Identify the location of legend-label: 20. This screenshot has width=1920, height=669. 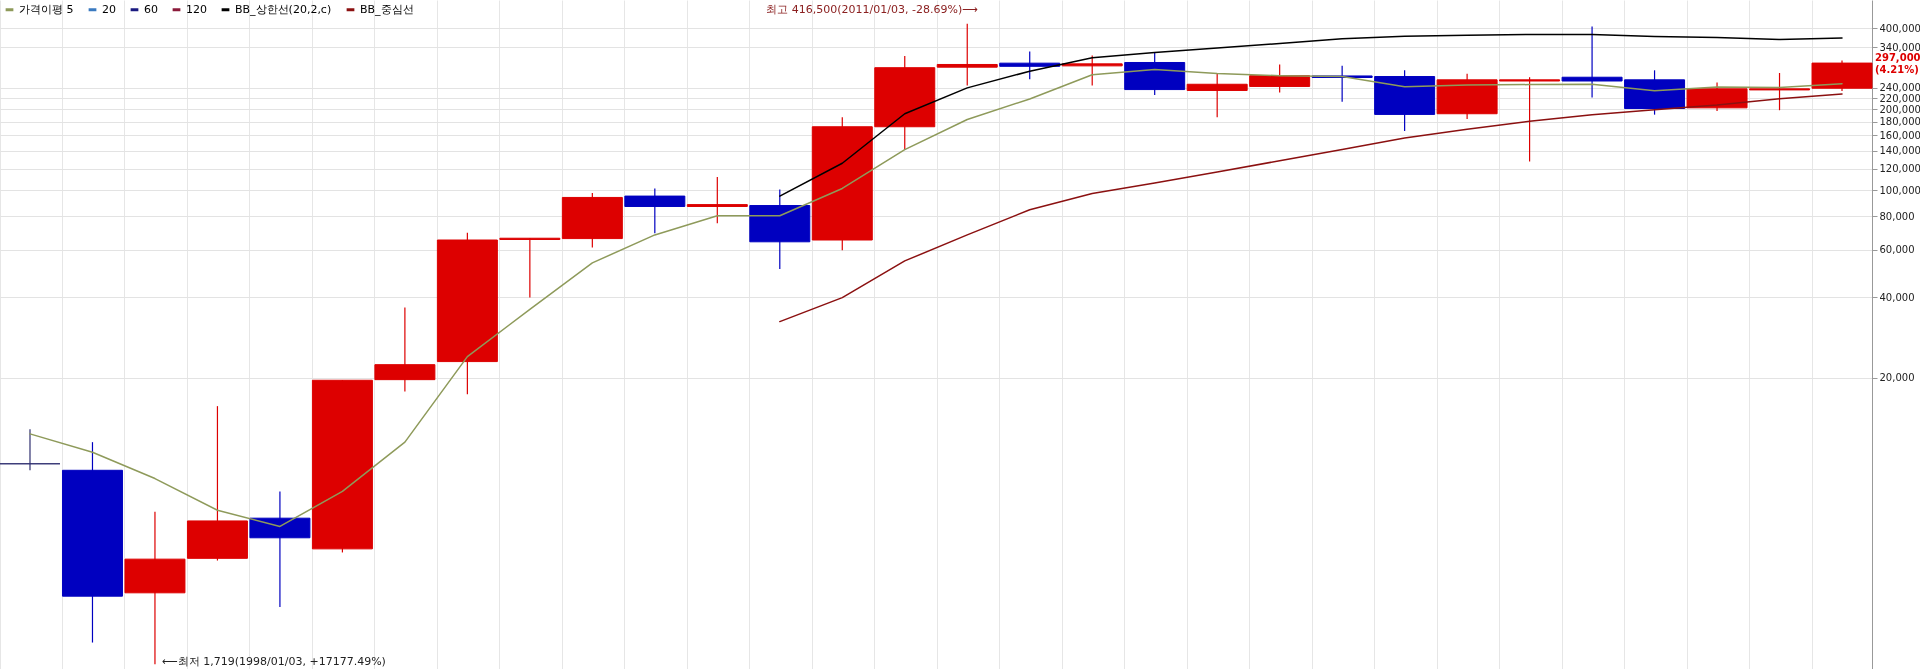
(109, 9).